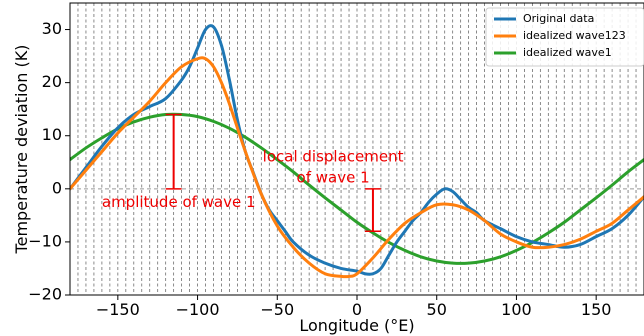 This screenshot has height=336, width=644. Describe the element at coordinates (333, 156) in the screenshot. I see `annotation-label: local displacement` at that location.